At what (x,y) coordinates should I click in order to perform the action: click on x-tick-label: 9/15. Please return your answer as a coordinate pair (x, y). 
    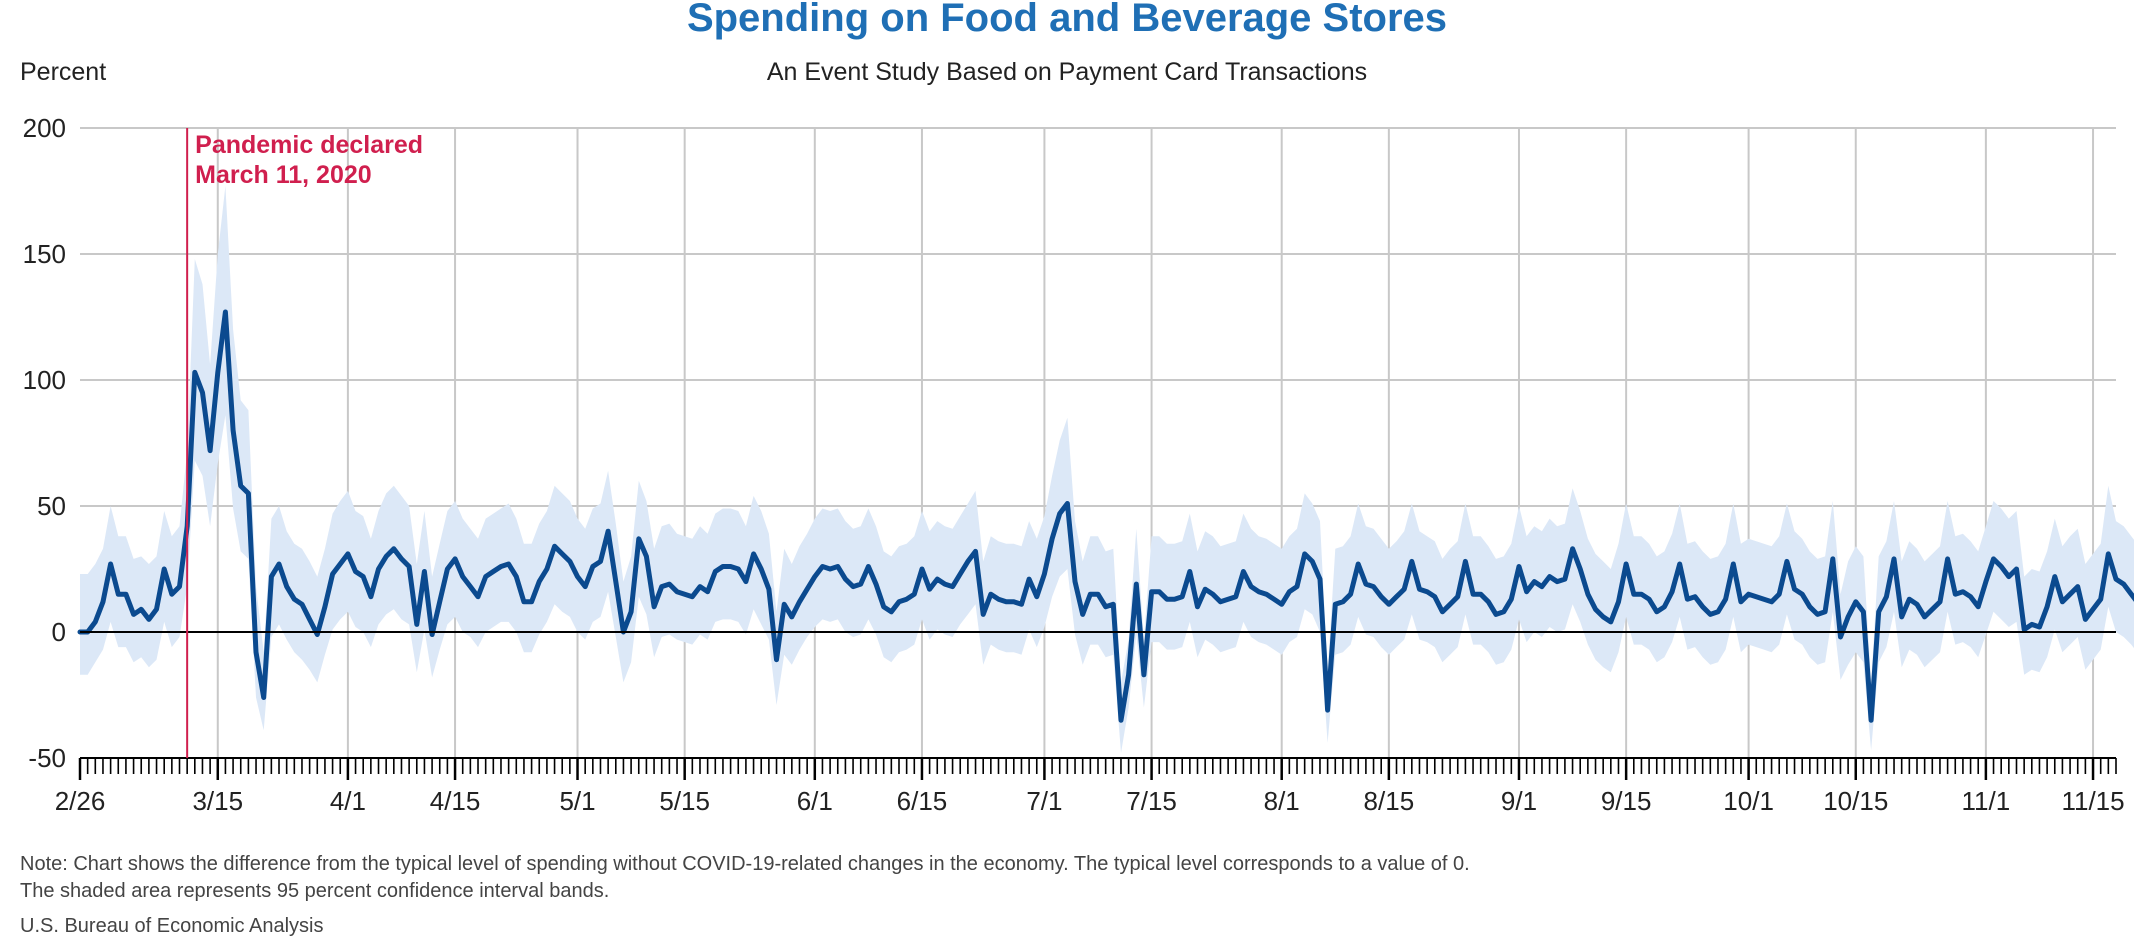
    Looking at the image, I should click on (1626, 801).